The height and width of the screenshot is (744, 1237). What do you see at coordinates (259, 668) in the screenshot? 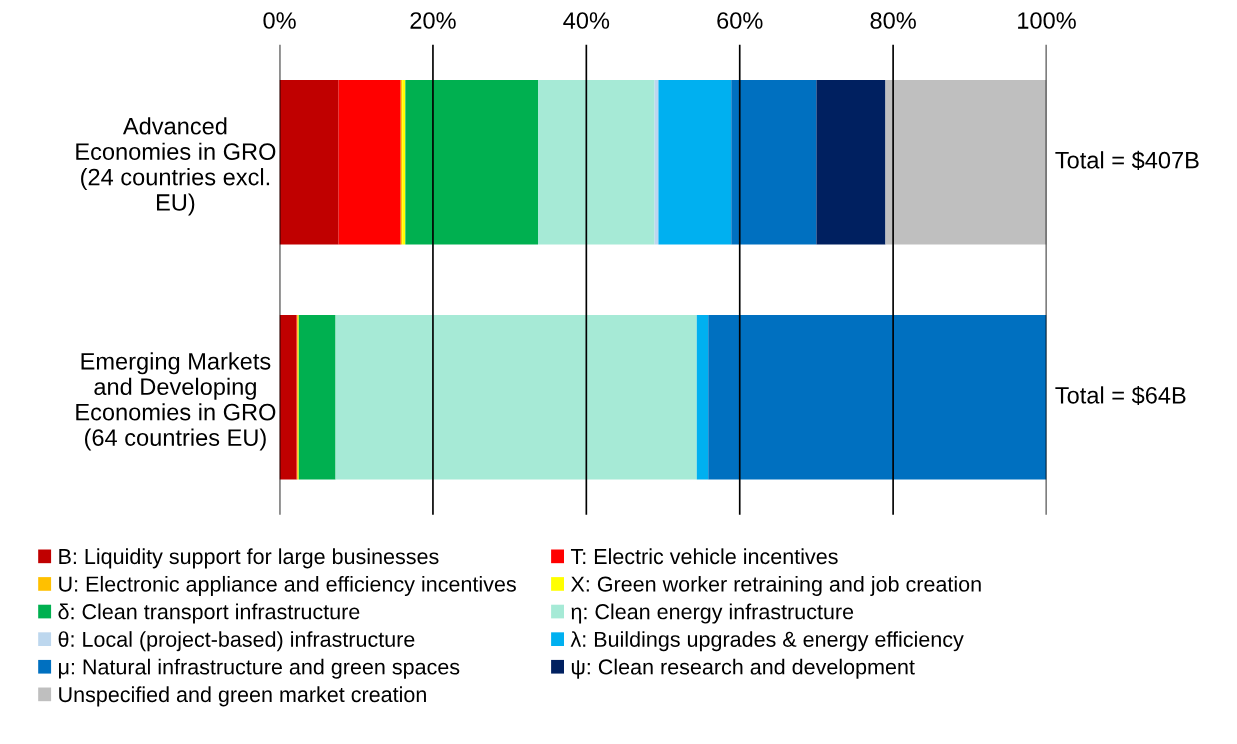
I see `legend-label: μ: Natural infrastructure and green spaces` at bounding box center [259, 668].